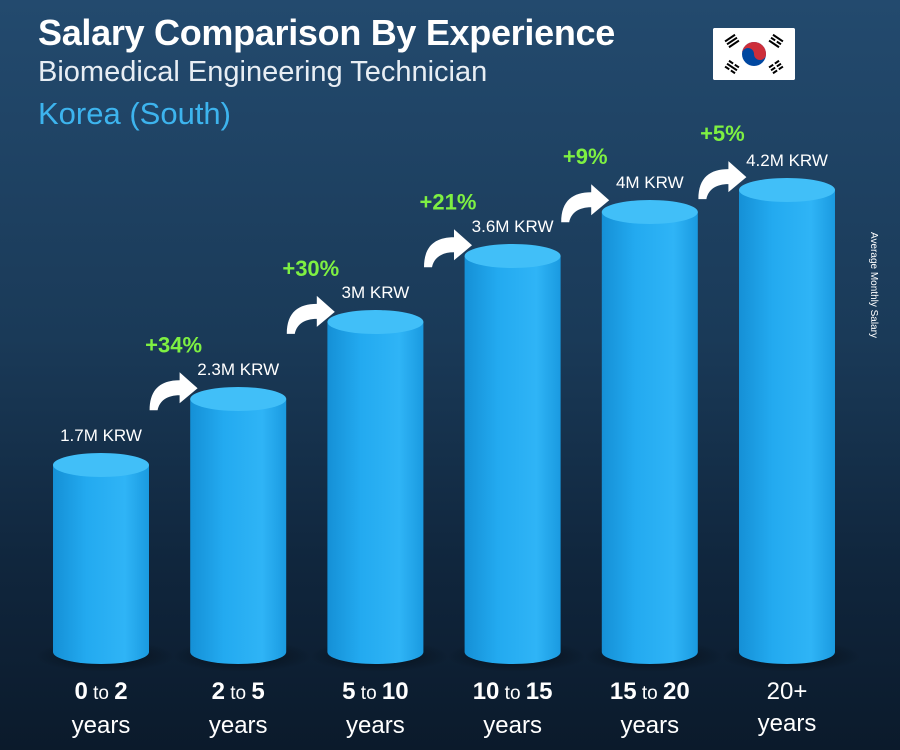  I want to click on job-subtitle: Biomedical Engineering Technician, so click(263, 72).